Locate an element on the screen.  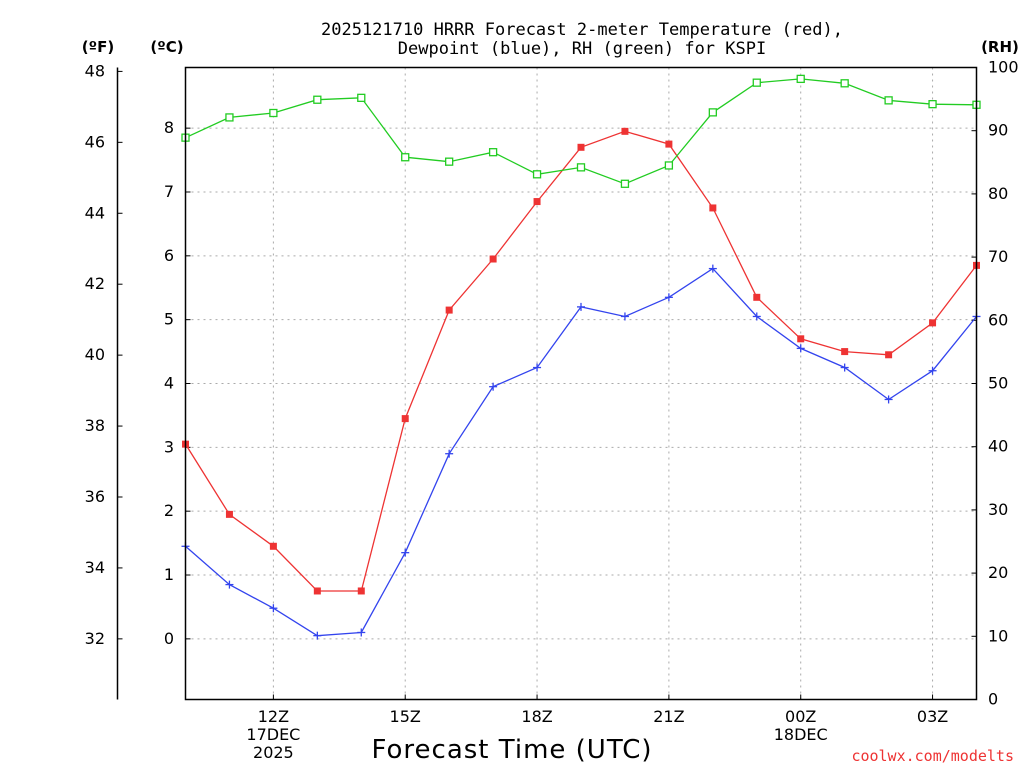
chart-title-line2: Dewpoint (blue), RH (green) for KSPI is located at coordinates (582, 49).